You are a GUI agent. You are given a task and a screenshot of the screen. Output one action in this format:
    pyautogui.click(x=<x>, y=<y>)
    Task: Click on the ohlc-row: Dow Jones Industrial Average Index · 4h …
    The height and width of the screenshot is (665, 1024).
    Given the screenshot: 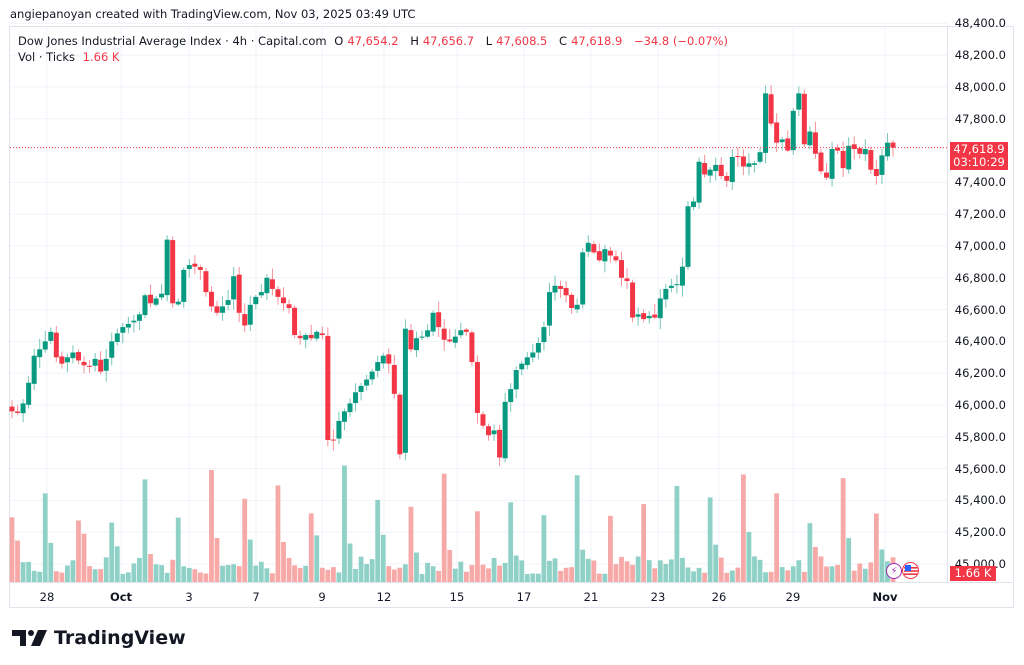 What is the action you would take?
    pyautogui.click(x=375, y=41)
    